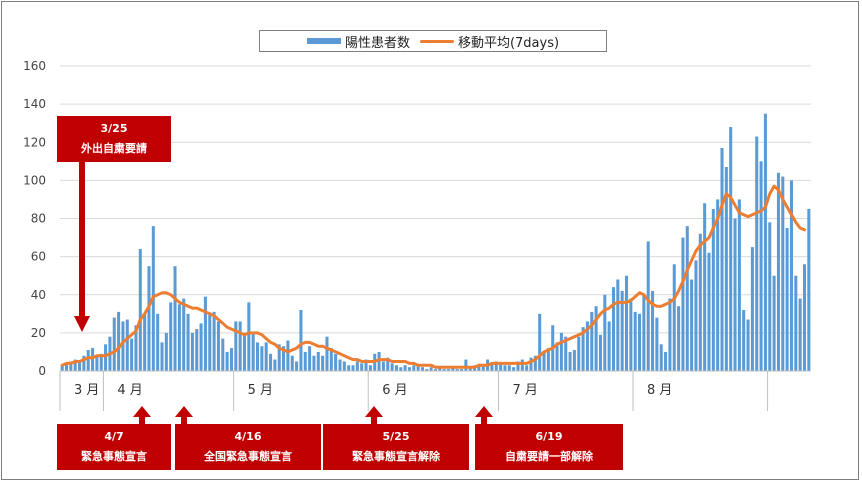  I want to click on annotation-box-1: 4/7 緊急事態宣言, so click(114, 447).